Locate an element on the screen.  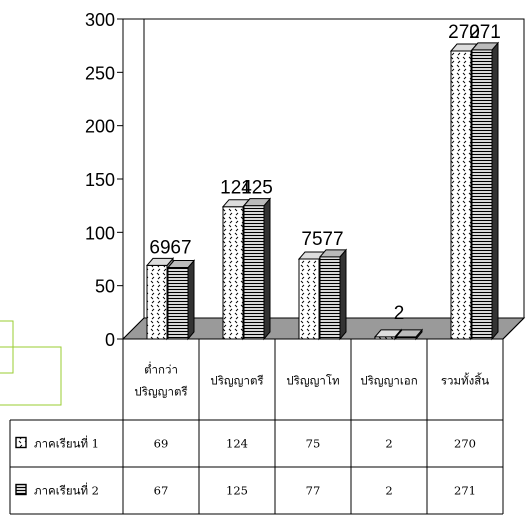
data-label: 270 is located at coordinates (464, 32).